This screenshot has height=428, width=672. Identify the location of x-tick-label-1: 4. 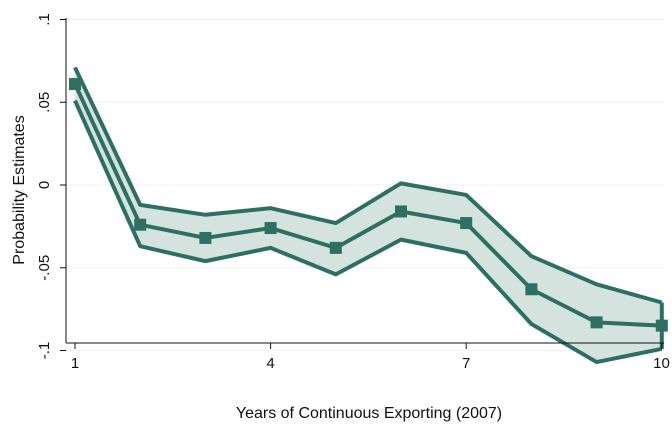
(270, 363).